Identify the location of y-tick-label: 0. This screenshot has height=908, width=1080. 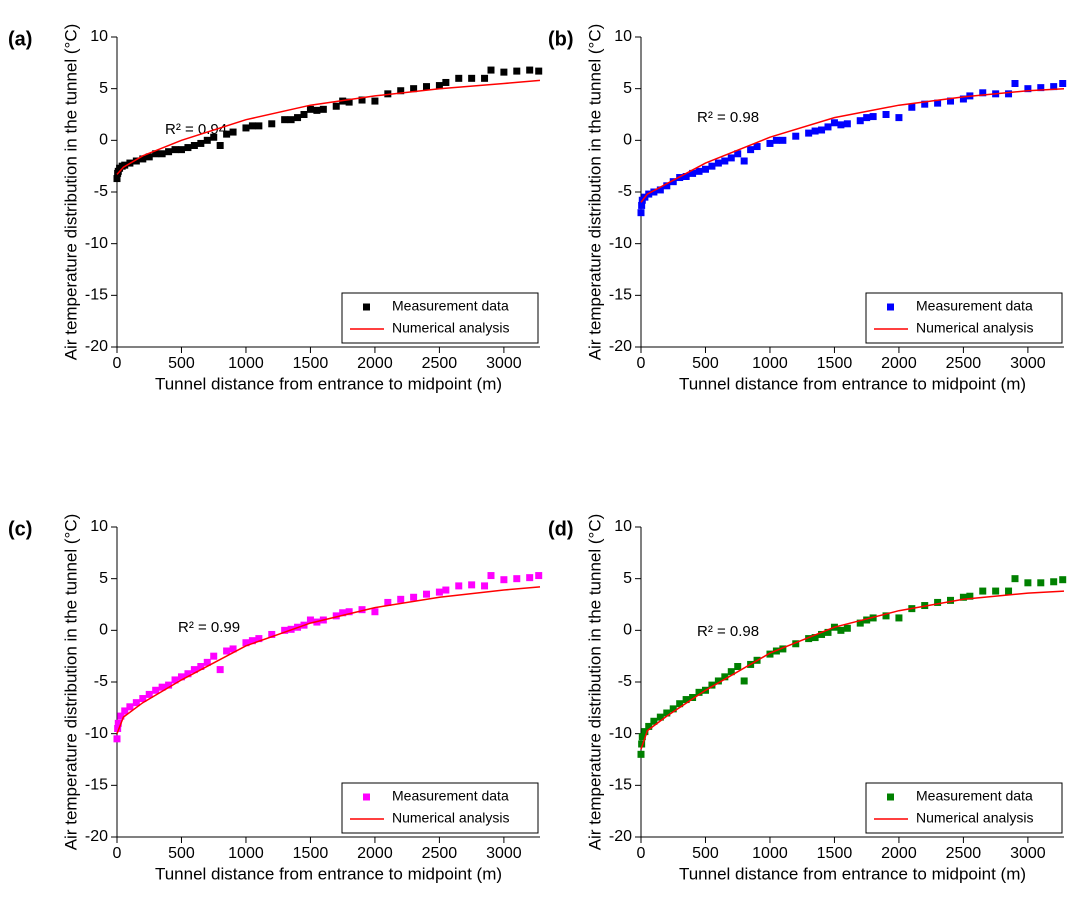
(103, 630).